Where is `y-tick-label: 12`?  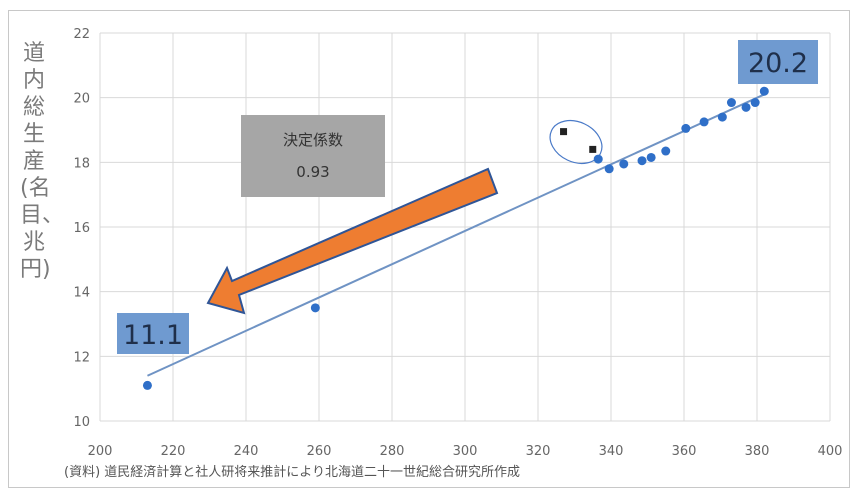 y-tick-label: 12 is located at coordinates (81, 357).